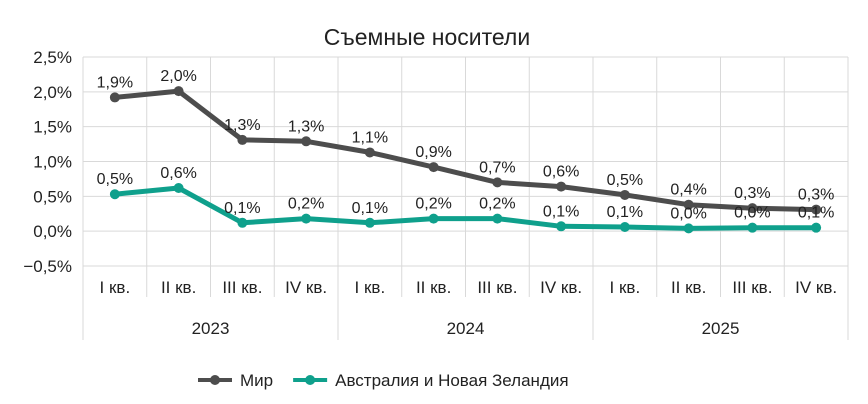 The image size is (868, 404). What do you see at coordinates (427, 37) in the screenshot?
I see `chart-title: Съемные носители` at bounding box center [427, 37].